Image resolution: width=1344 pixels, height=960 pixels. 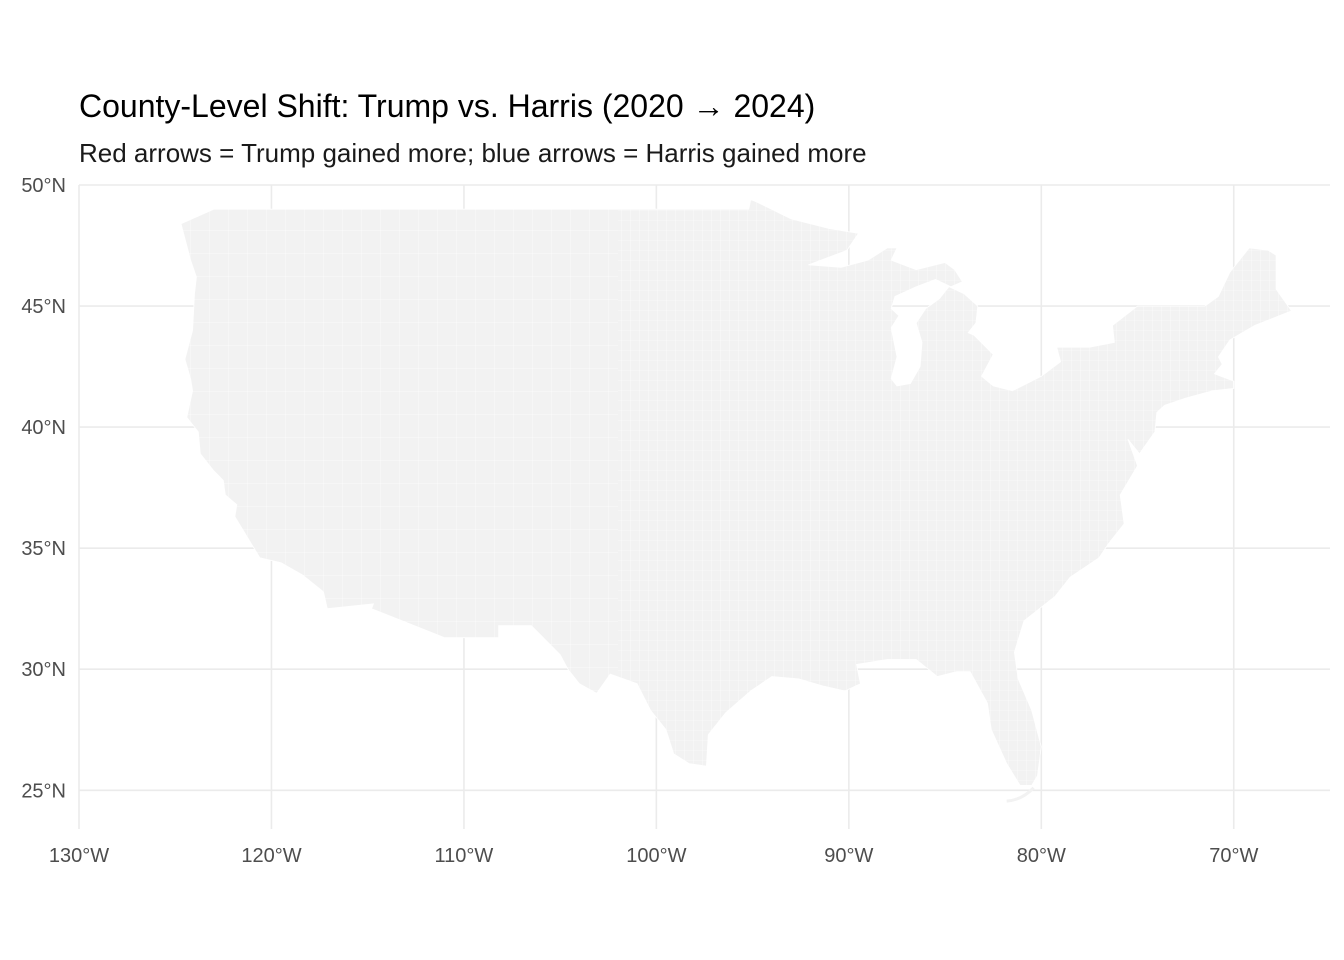 I want to click on y-tick-label: 25°N, so click(x=43, y=791).